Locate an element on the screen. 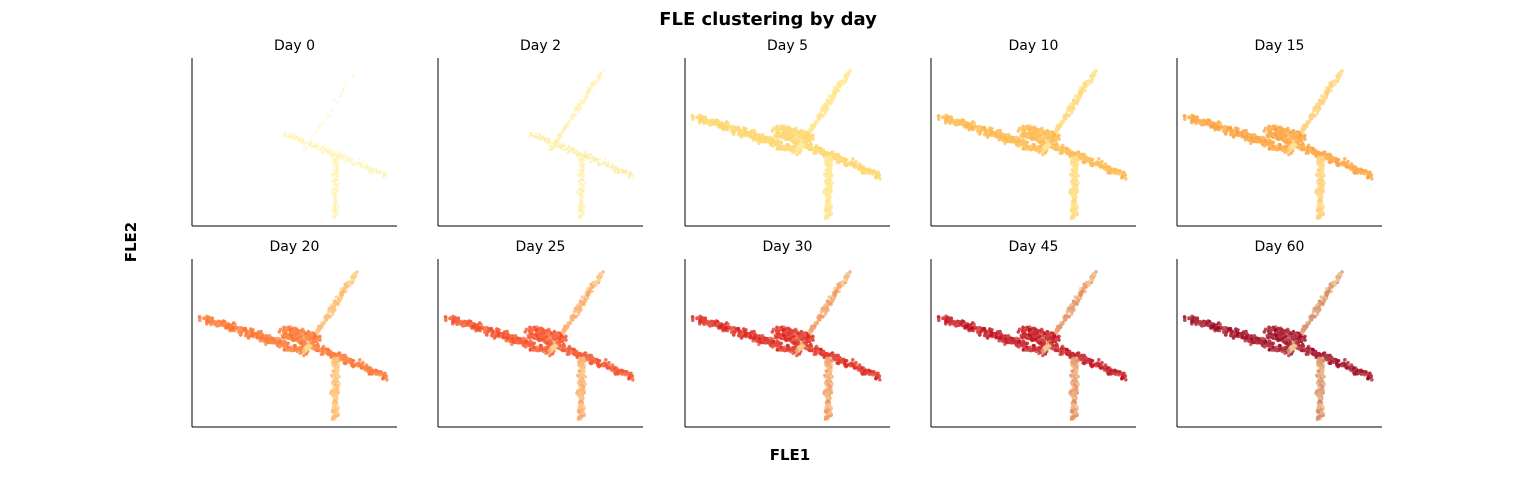 The image size is (1536, 480). panel-day-10: Day 10 is located at coordinates (1033, 132).